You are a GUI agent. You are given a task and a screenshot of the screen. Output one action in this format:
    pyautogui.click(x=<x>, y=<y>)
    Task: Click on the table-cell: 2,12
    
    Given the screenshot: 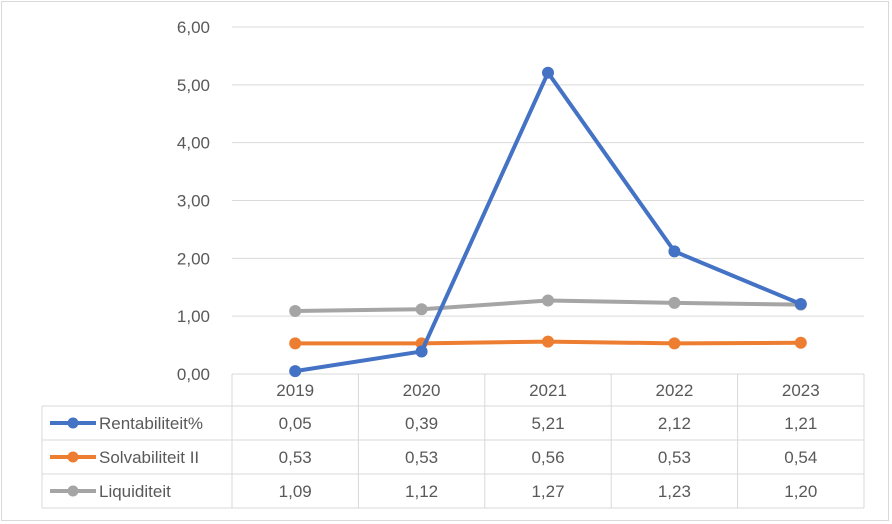 What is the action you would take?
    pyautogui.click(x=674, y=423)
    